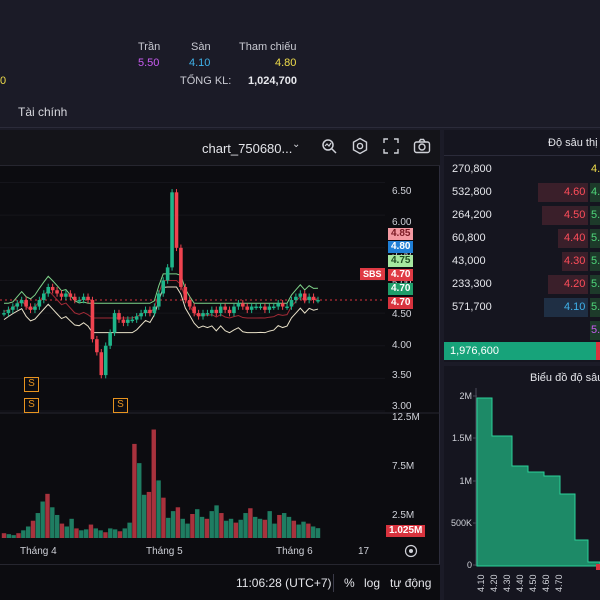 This screenshot has width=600, height=600. Describe the element at coordinates (43, 112) in the screenshot. I see `tab-finance: Tài chính` at that location.